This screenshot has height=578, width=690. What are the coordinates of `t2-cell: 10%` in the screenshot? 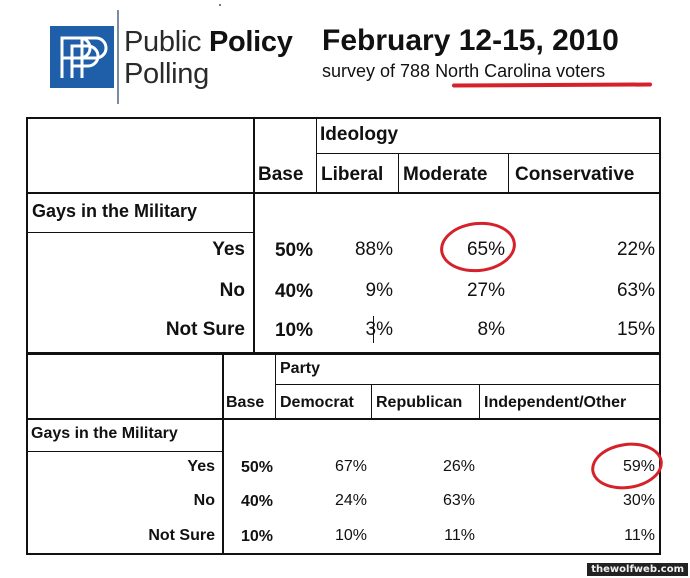 It's located at (350, 535).